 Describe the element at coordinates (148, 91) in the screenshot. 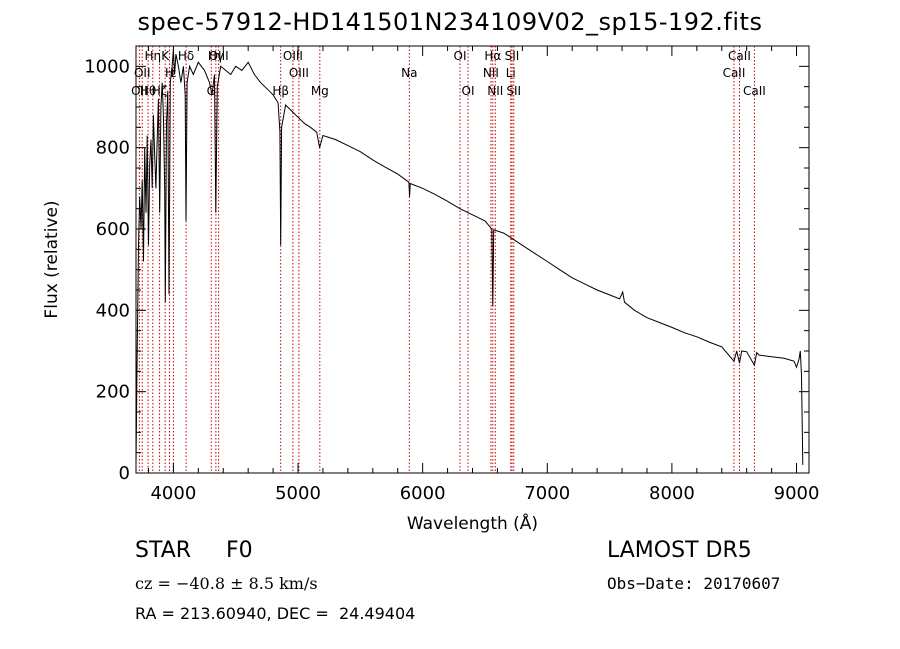

I see `line-marker-label: Hθ` at that location.